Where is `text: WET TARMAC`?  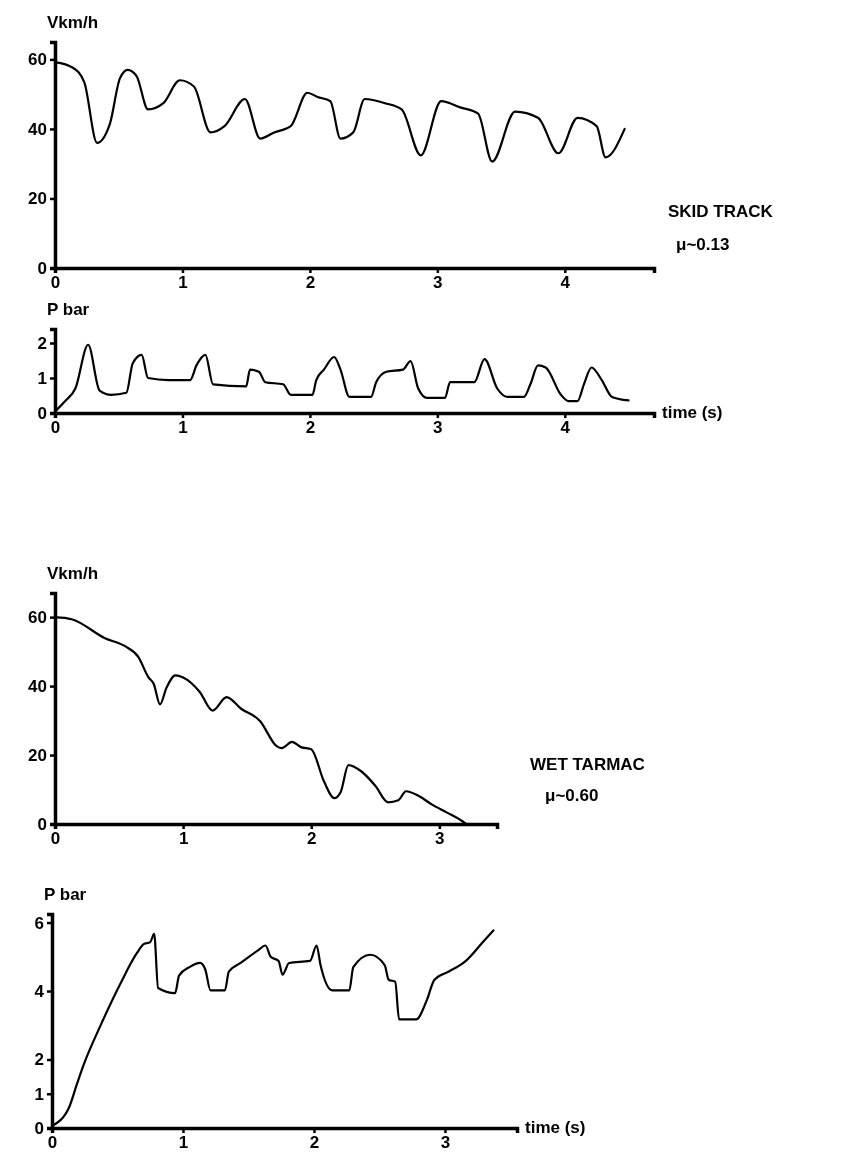 text: WET TARMAC is located at coordinates (587, 764).